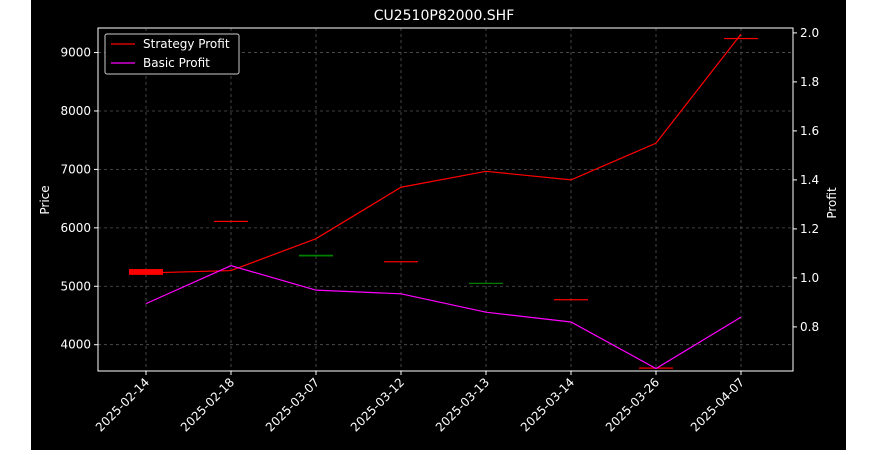 Image resolution: width=878 pixels, height=455 pixels. I want to click on left-tick-label: 9000, so click(75, 53).